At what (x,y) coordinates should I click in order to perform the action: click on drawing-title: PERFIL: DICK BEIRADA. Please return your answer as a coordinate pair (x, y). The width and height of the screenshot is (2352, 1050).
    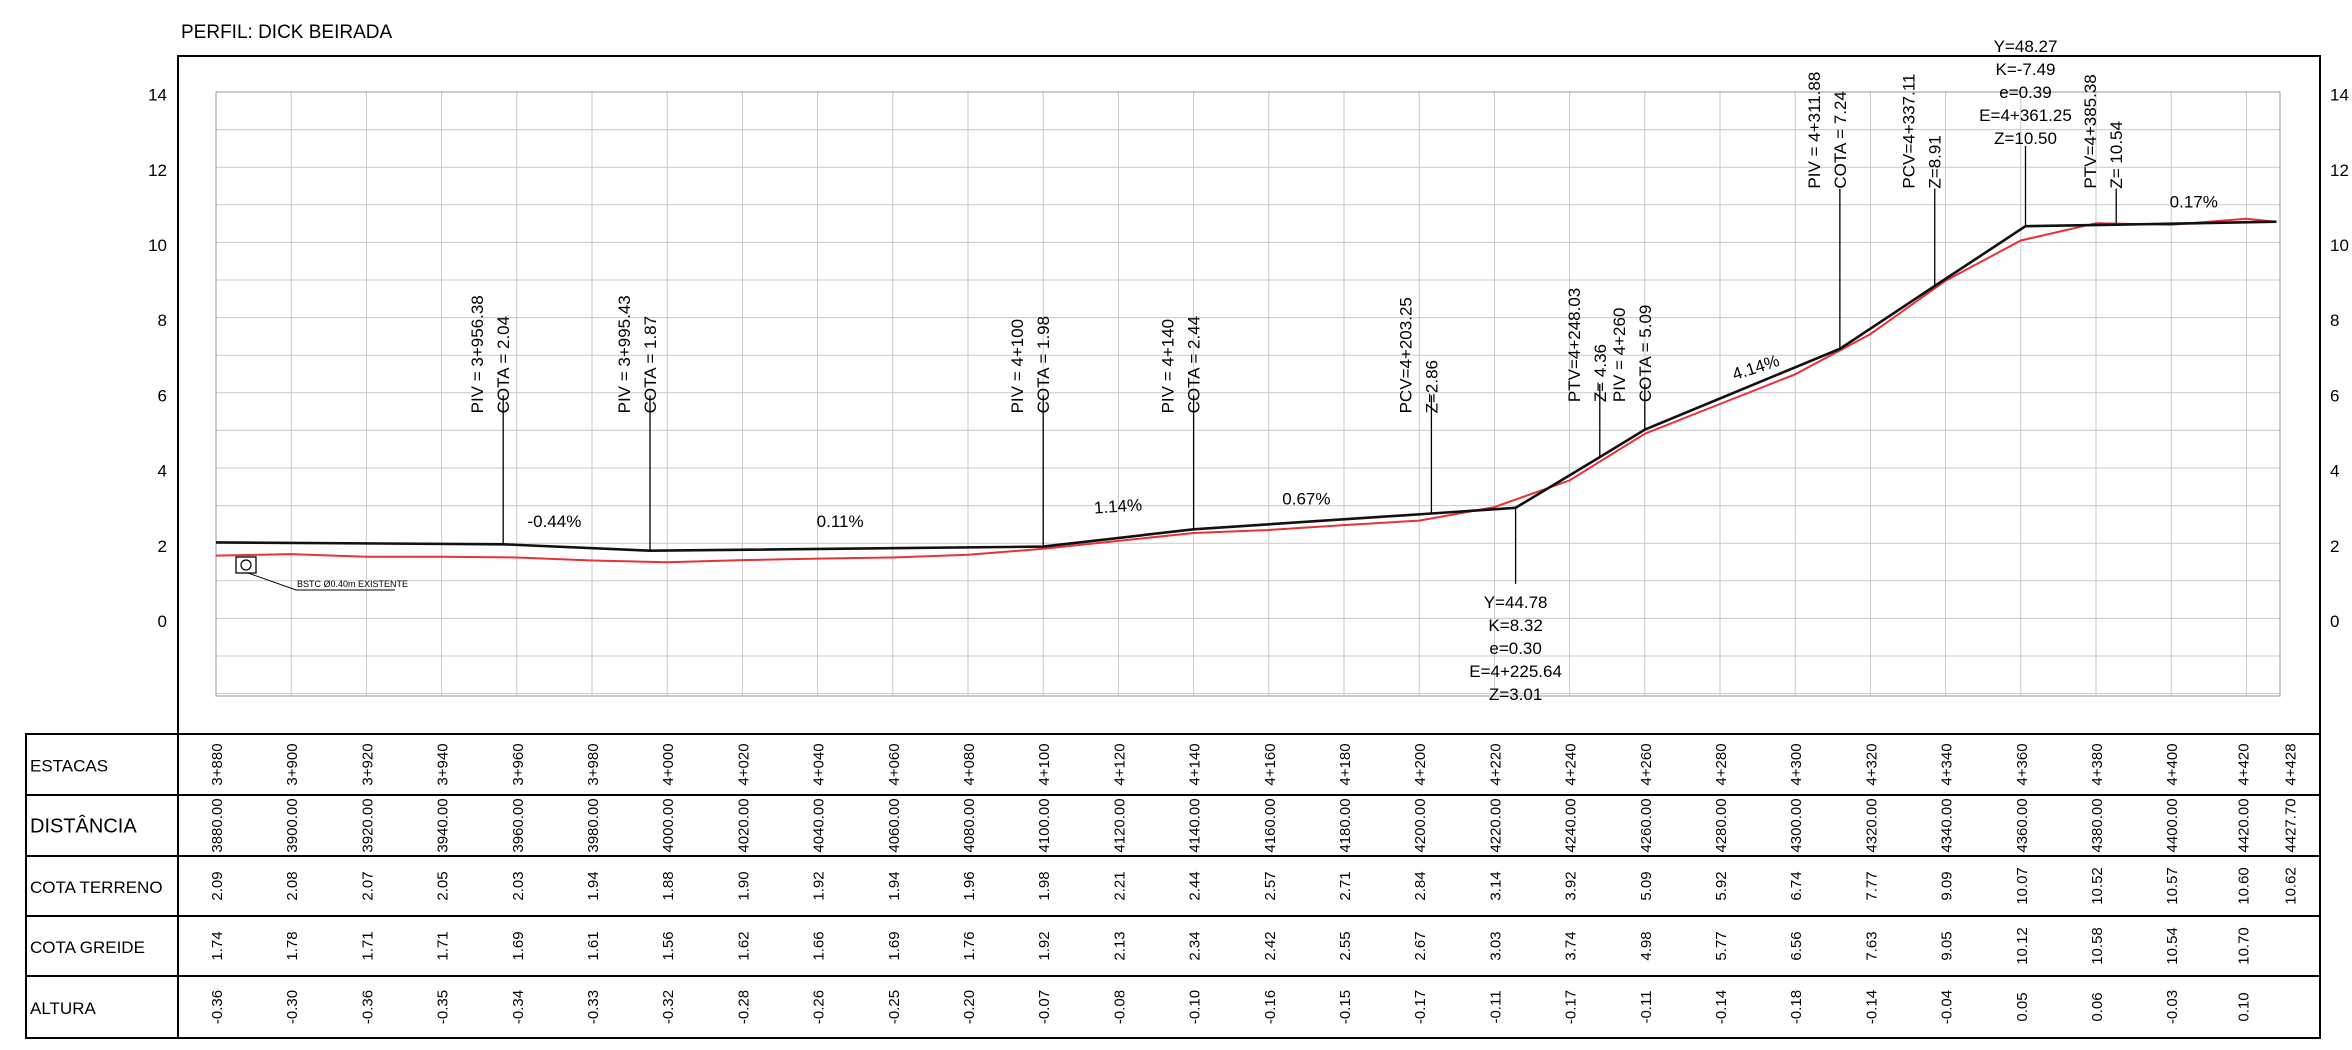
    Looking at the image, I should click on (286, 32).